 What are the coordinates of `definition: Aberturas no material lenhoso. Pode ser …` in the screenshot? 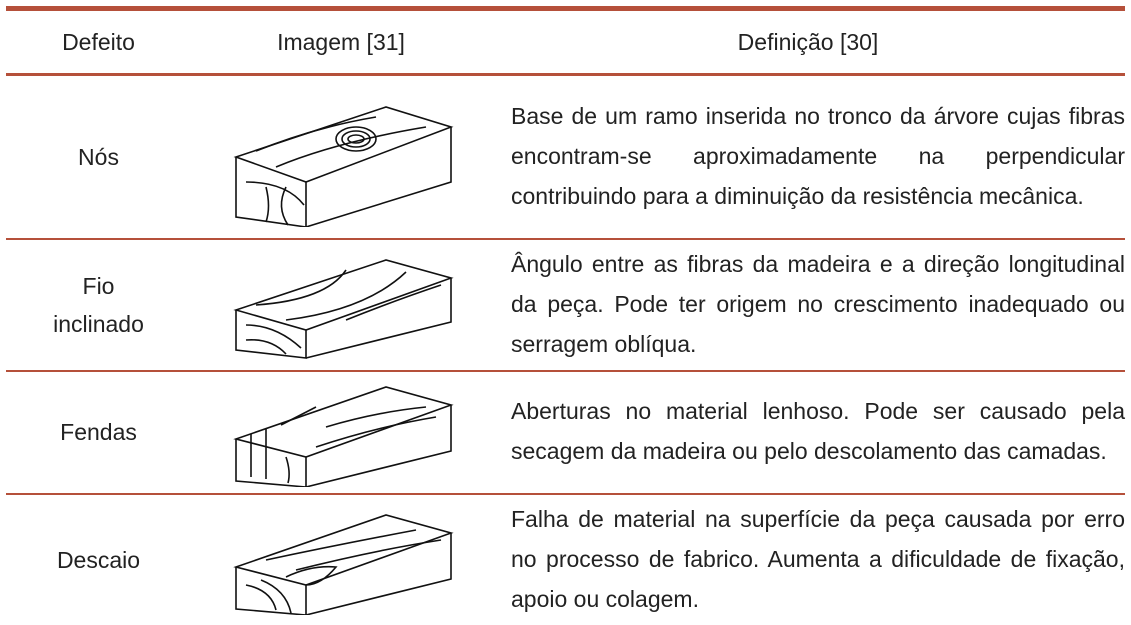 It's located at (818, 431).